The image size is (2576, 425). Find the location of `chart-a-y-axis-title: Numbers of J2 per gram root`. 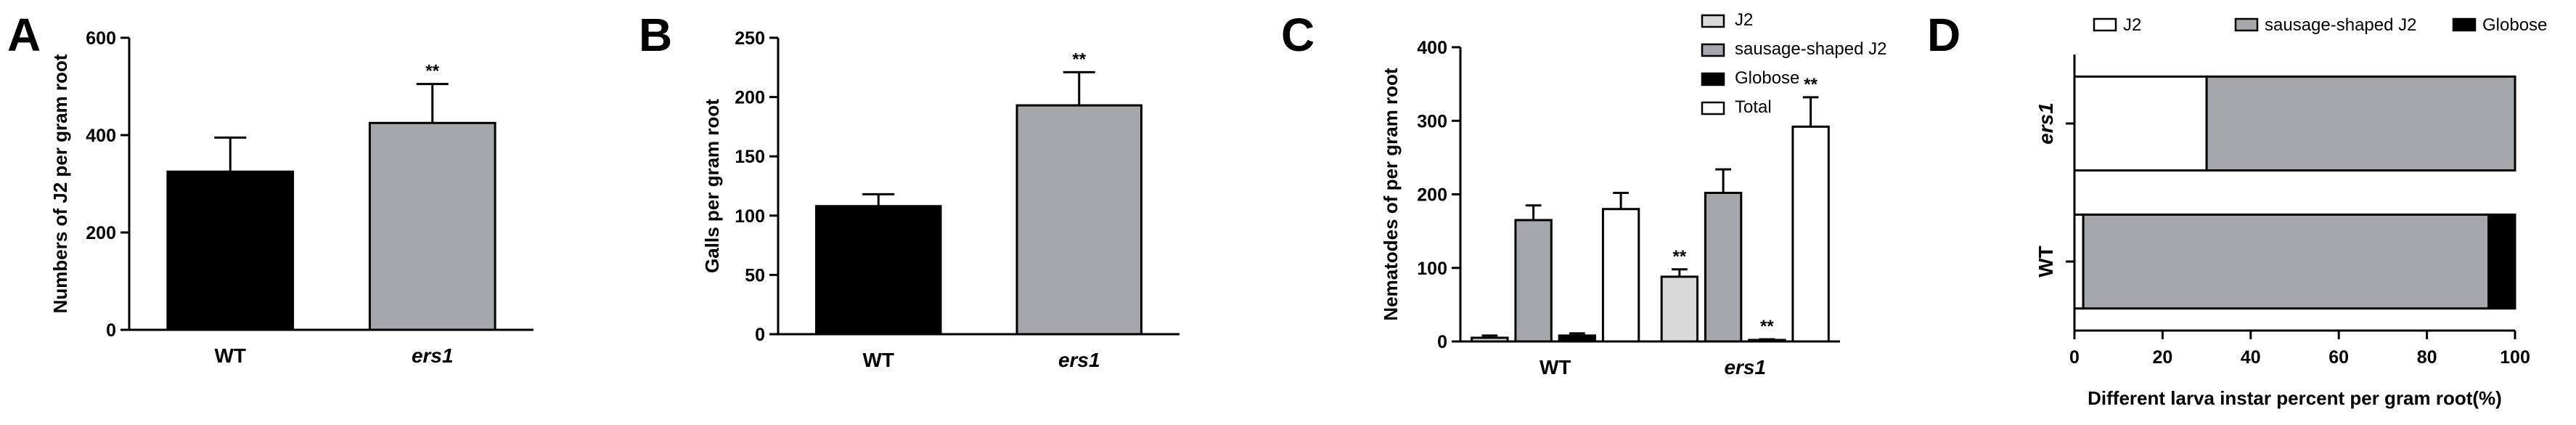

chart-a-y-axis-title: Numbers of J2 per gram root is located at coordinates (60, 183).